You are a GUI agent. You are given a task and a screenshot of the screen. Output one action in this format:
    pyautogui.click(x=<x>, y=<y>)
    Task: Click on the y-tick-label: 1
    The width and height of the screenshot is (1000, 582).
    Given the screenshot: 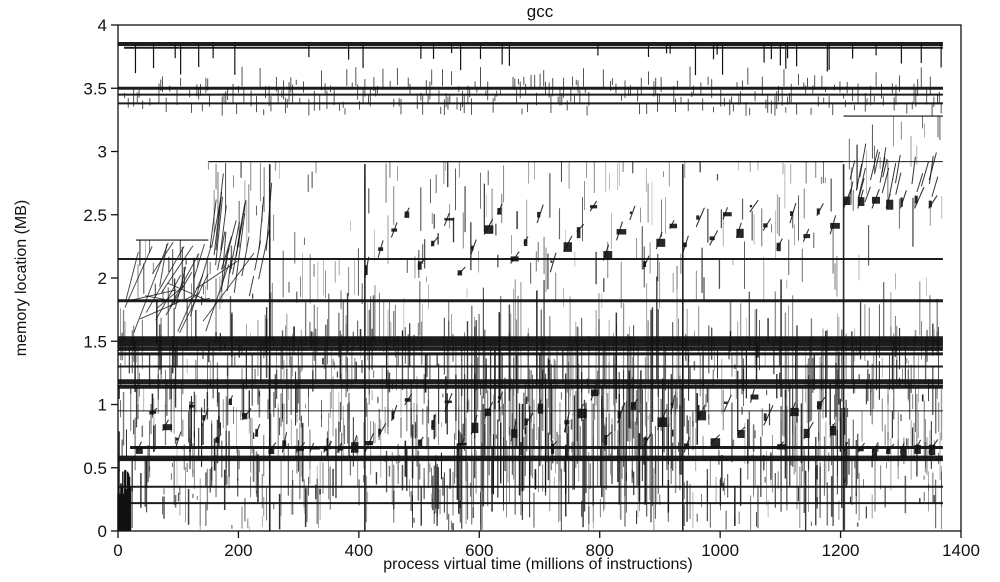 What is the action you would take?
    pyautogui.click(x=102, y=405)
    